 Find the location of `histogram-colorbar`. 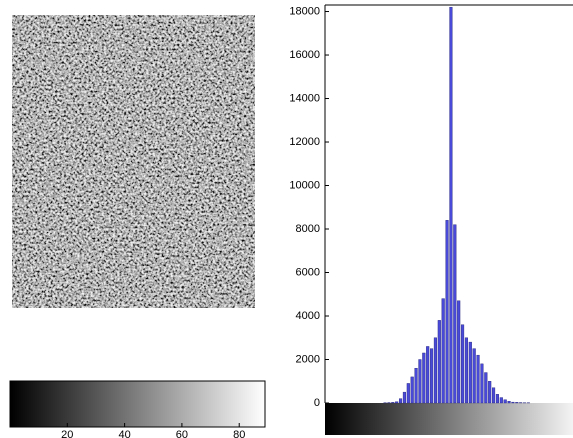

histogram-colorbar is located at coordinates (449, 419).